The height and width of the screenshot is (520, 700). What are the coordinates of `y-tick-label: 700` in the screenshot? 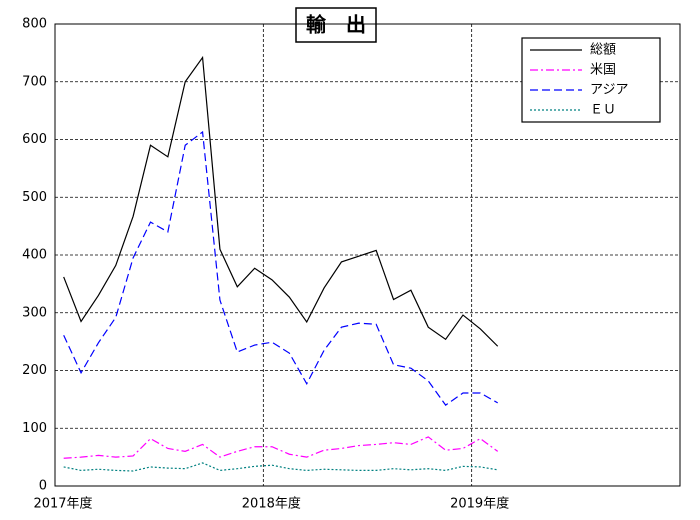 It's located at (34, 81).